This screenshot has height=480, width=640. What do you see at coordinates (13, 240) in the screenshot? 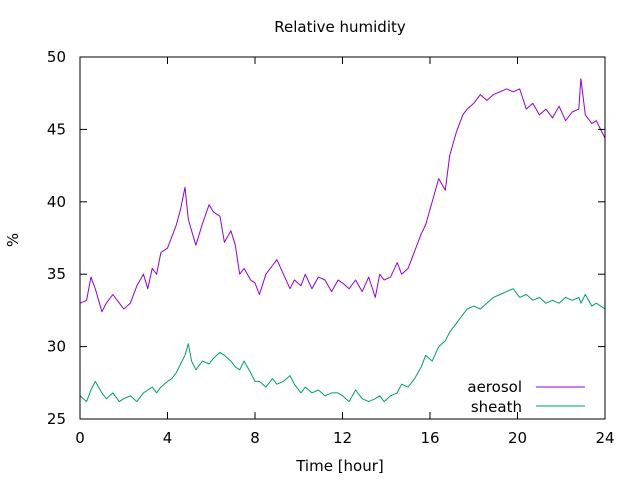
I see `y-axis-label: %` at bounding box center [13, 240].